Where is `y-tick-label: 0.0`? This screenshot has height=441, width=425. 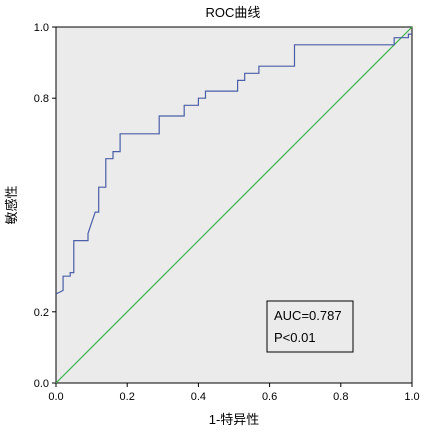 y-tick-label: 0.0 is located at coordinates (41, 384).